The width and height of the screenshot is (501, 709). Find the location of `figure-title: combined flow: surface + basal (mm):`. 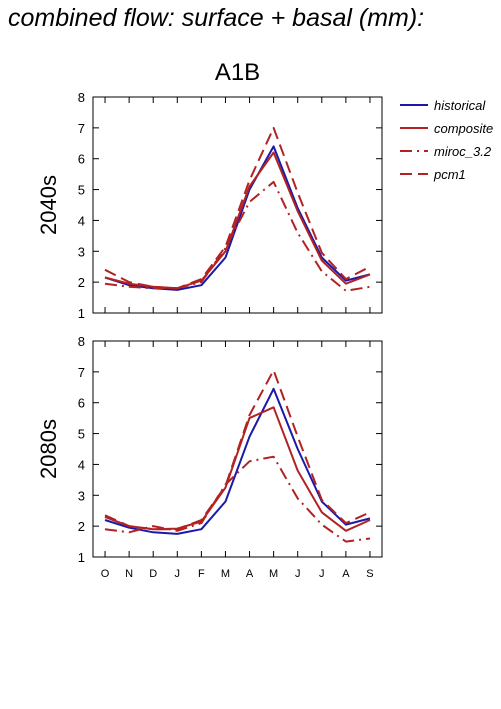

figure-title: combined flow: surface + basal (mm): is located at coordinates (216, 18).